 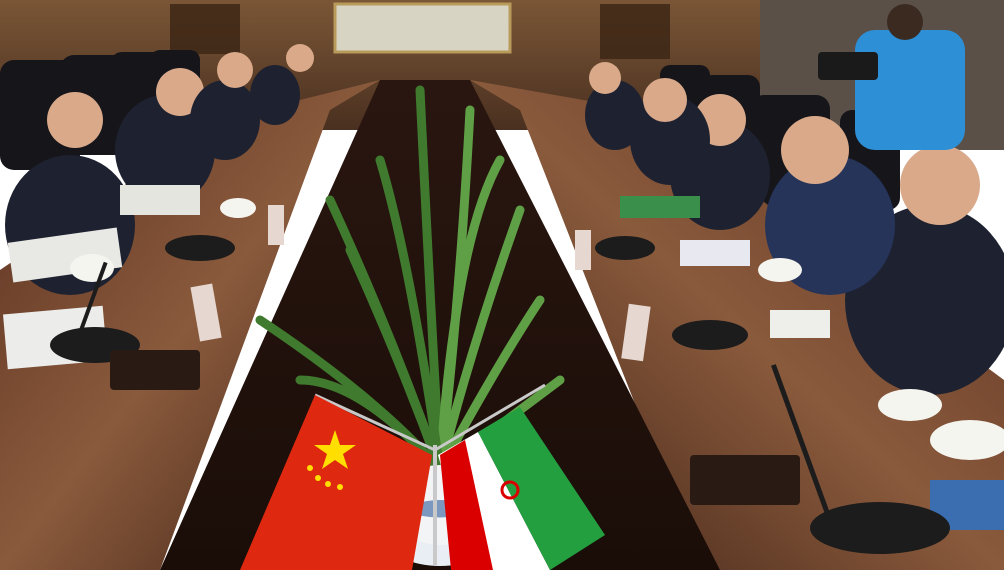 I want to click on flag-pole, so click(x=430, y=474).